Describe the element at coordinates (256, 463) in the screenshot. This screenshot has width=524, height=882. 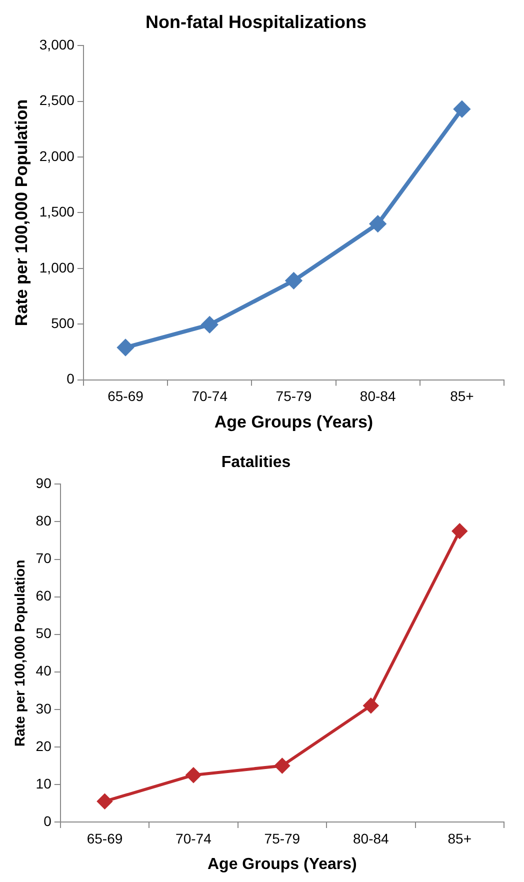
I see `chart-title: Fatalities` at that location.